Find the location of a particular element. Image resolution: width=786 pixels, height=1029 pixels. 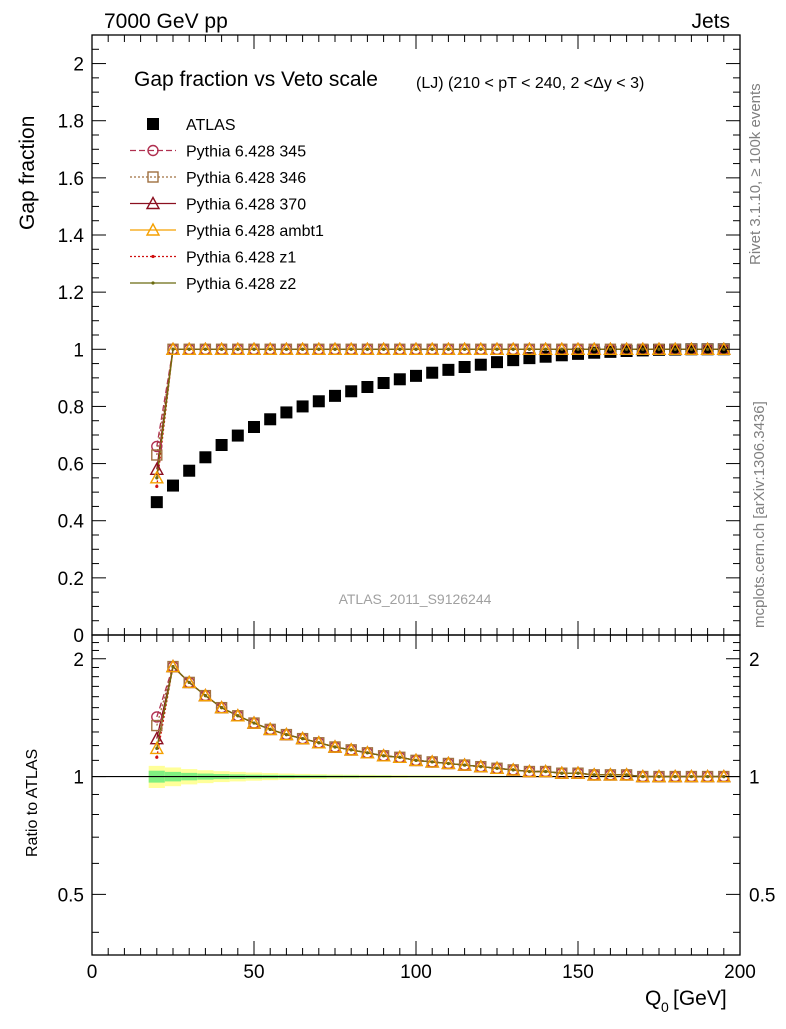

ratio-plot-series is located at coordinates (440, 721).